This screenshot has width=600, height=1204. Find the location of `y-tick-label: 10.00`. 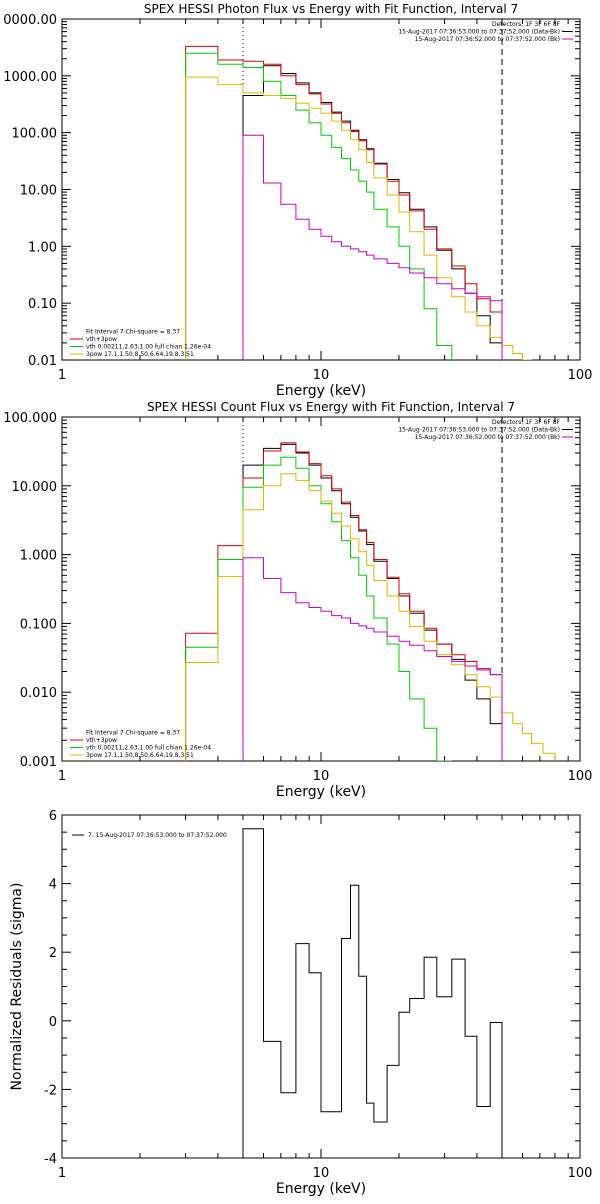

y-tick-label: 10.00 is located at coordinates (38, 191).